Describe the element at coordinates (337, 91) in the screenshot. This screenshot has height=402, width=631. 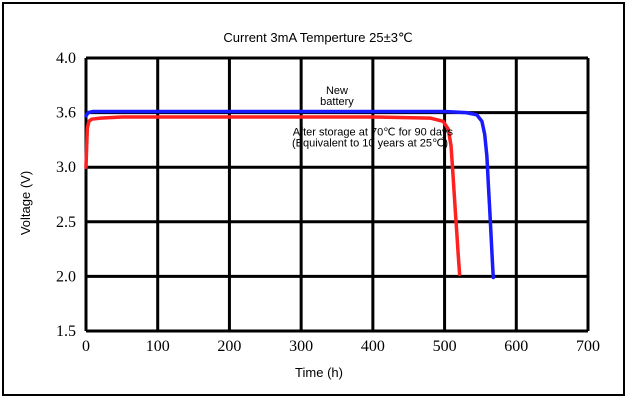
I see `annotation-label: New` at that location.